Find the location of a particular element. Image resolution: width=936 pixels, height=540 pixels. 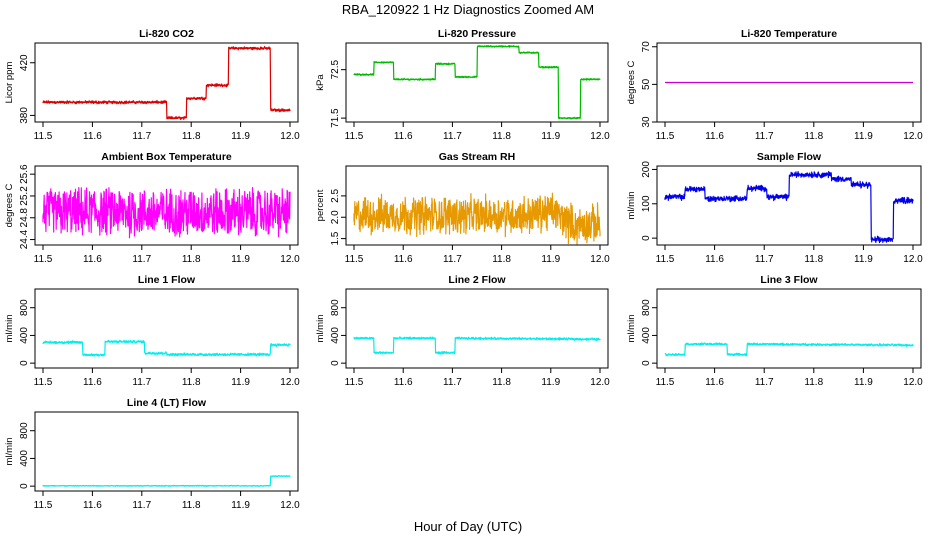

panel-6-ytick-label-1: 100 is located at coordinates (646, 203).